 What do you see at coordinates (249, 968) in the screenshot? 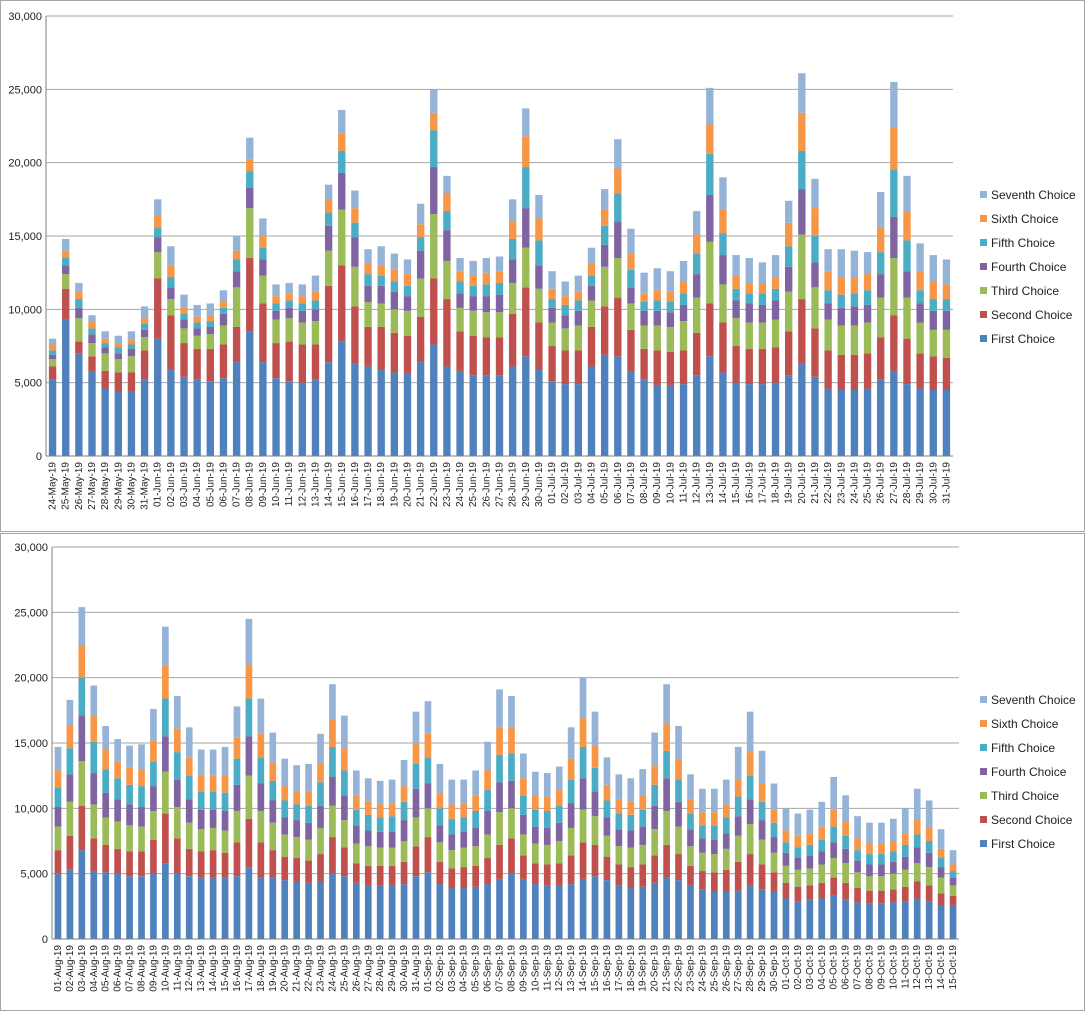
I see `x-tick-label: 17-Aug-19` at bounding box center [249, 968].